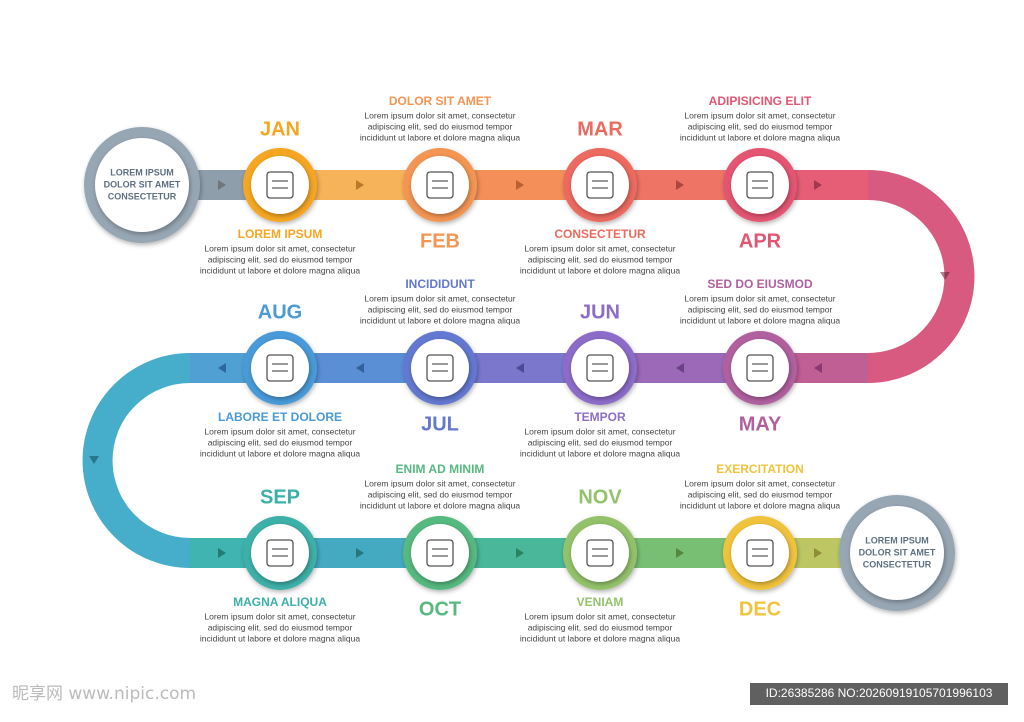 Image resolution: width=1024 pixels, height=722 pixels. I want to click on node-heading: MAGNA ALIQUA, so click(280, 602).